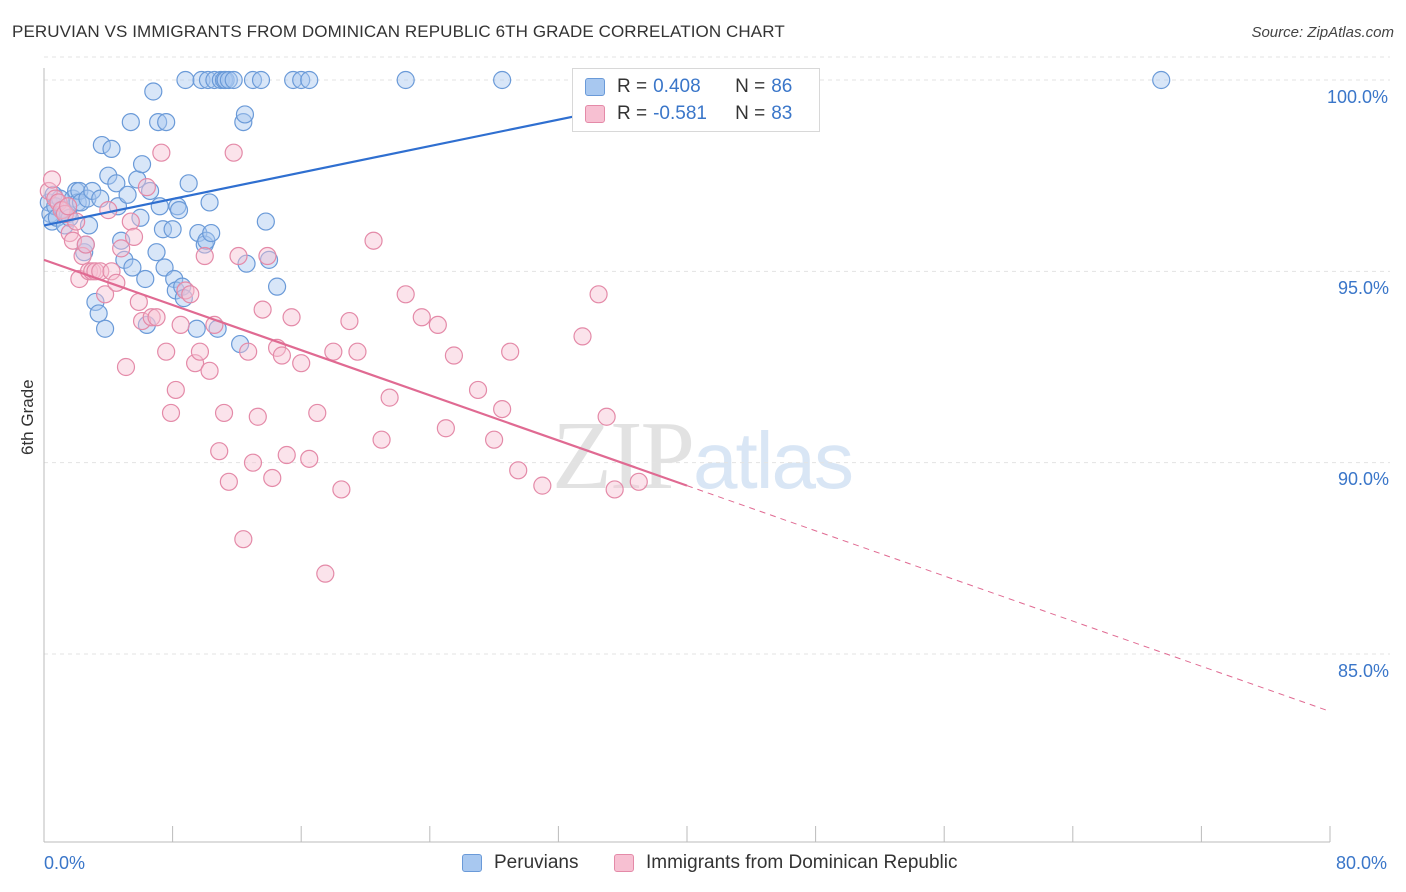 The width and height of the screenshot is (1406, 892). I want to click on y-tick-label-90: 90.0%, so click(1364, 479).